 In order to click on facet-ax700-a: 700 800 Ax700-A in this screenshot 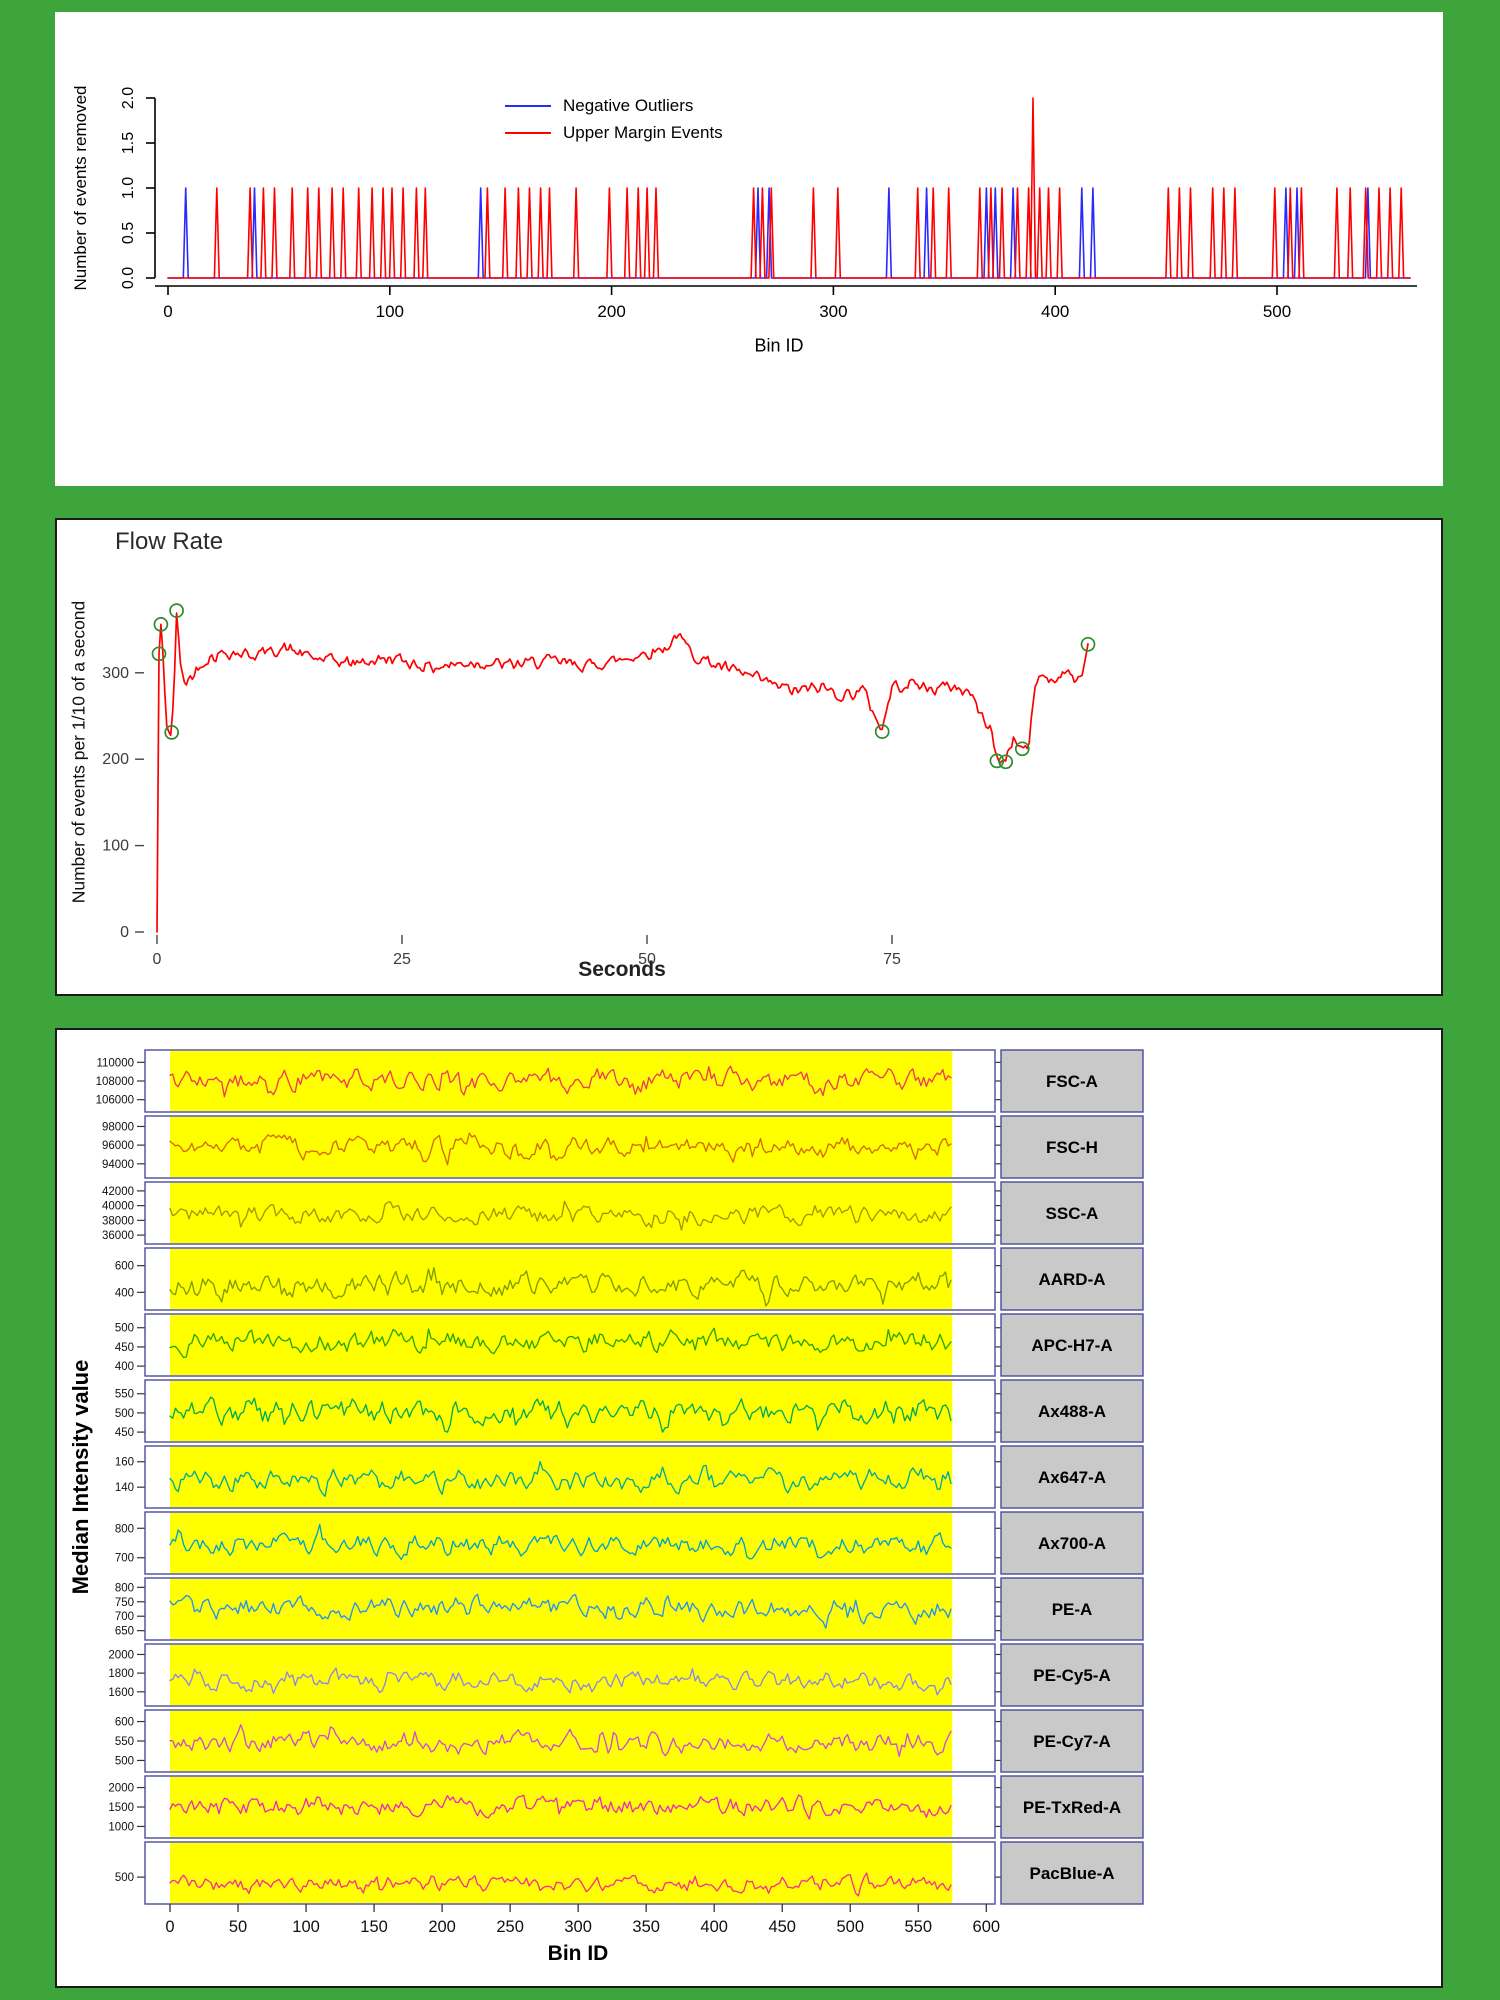, I will do `click(629, 1543)`.